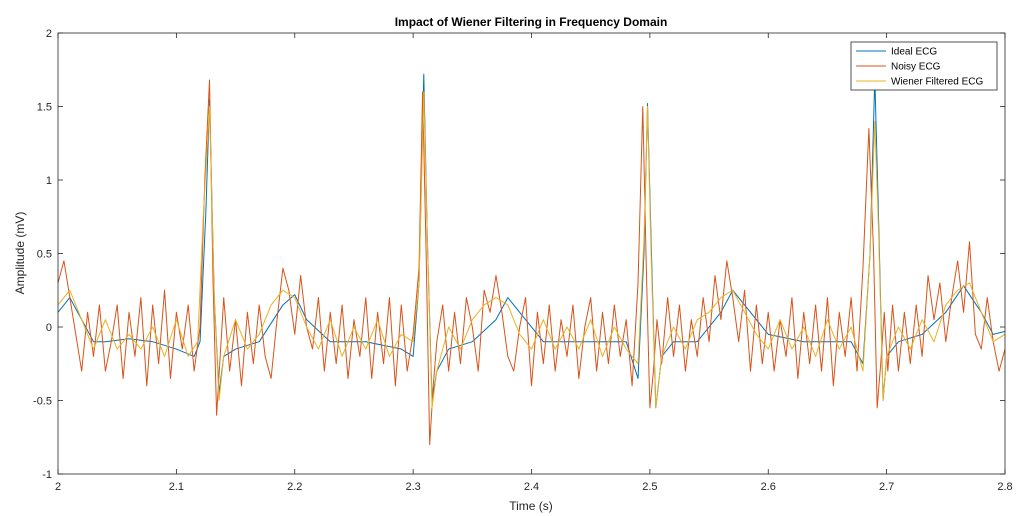 The height and width of the screenshot is (516, 1024). Describe the element at coordinates (531, 487) in the screenshot. I see `x-tick-label: 2.4` at that location.